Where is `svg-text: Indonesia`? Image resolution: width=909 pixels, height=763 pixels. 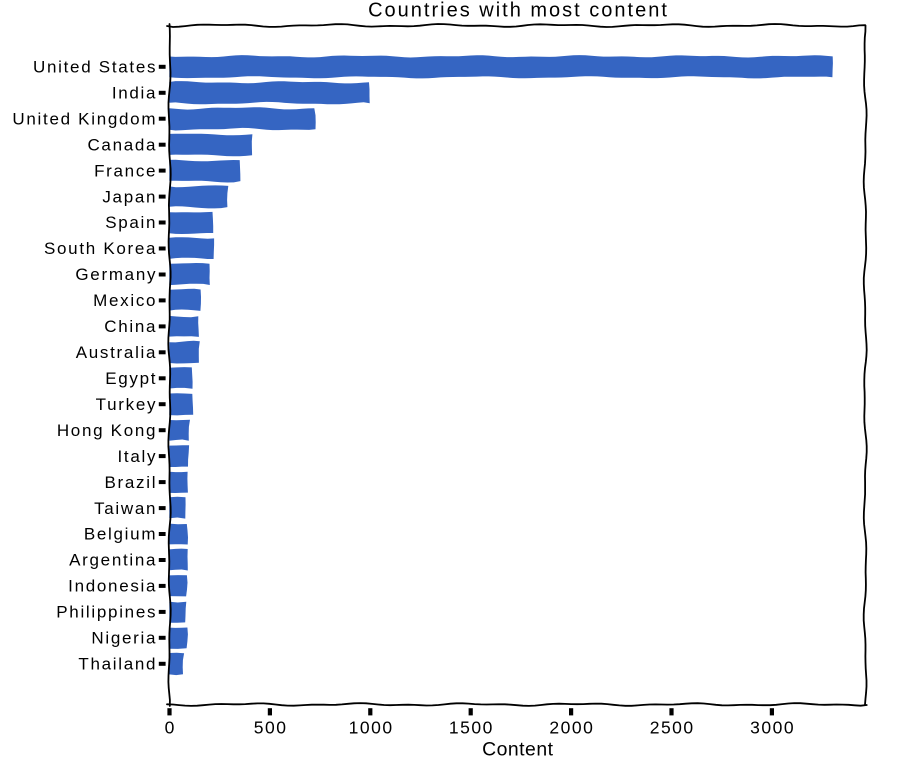
svg-text: Indonesia is located at coordinates (112, 586).